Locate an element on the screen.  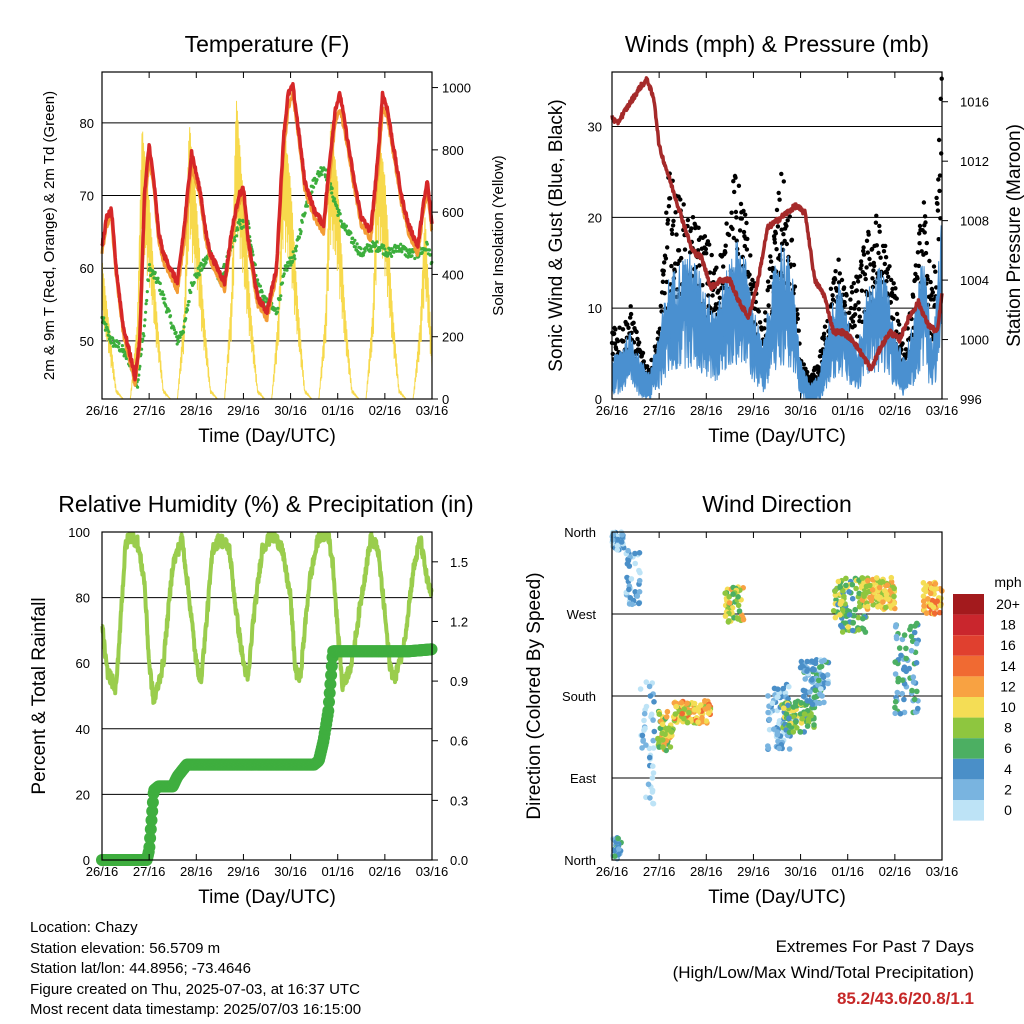
y-tick-label: 100 is located at coordinates (79, 532).